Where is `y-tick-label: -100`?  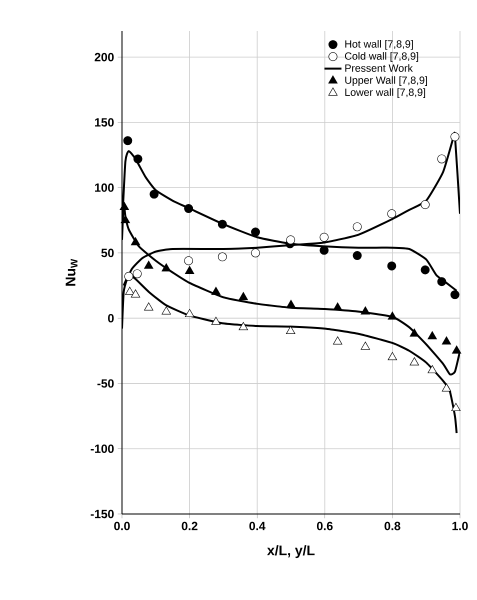
y-tick-label: -100 is located at coordinates (102, 448).